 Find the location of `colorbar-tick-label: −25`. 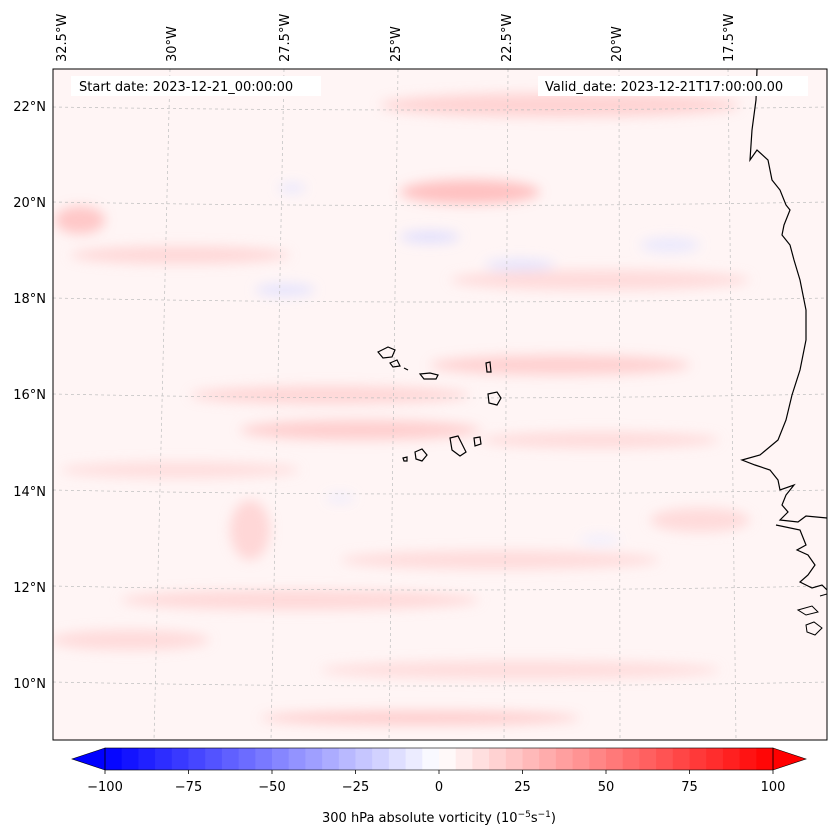

colorbar-tick-label: −25 is located at coordinates (355, 787).